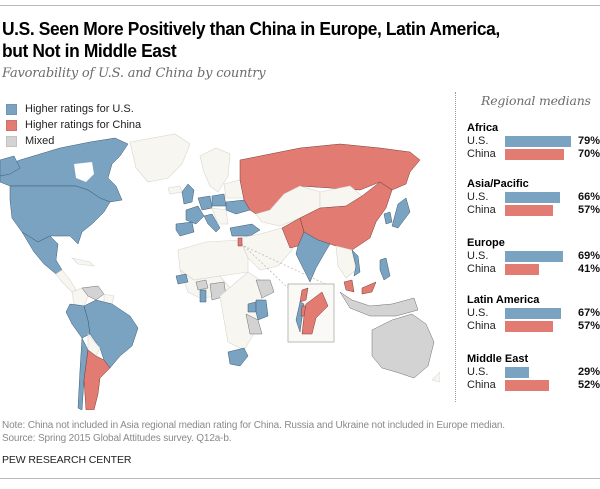  I want to click on region-block: Asia/Pacific U.S. 66% China 57%, so click(533, 197).